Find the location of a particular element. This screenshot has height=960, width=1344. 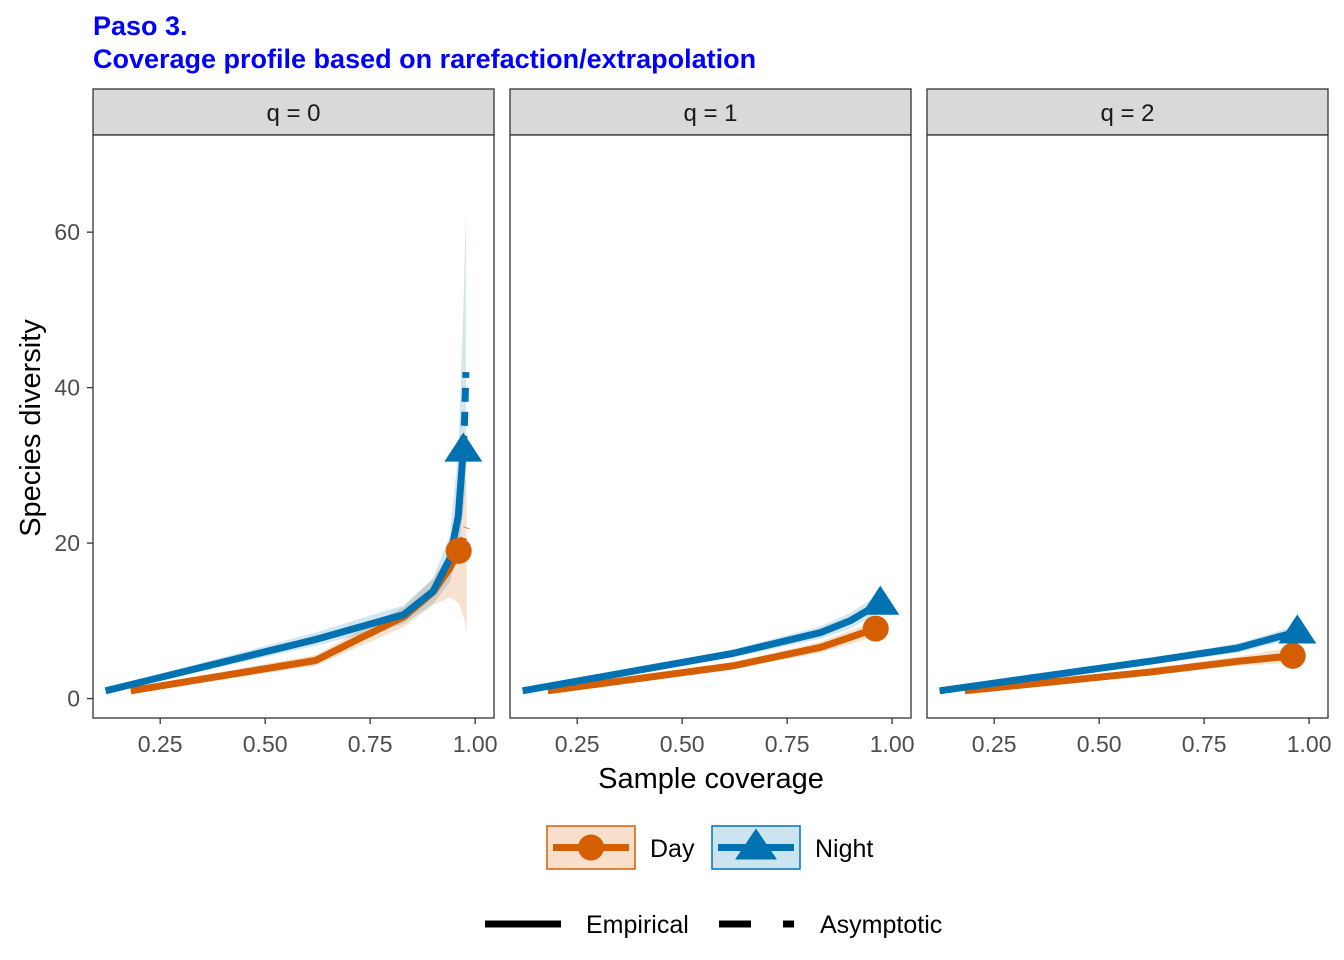

legend: Day Night Empirical Asymptotic is located at coordinates (713, 882).